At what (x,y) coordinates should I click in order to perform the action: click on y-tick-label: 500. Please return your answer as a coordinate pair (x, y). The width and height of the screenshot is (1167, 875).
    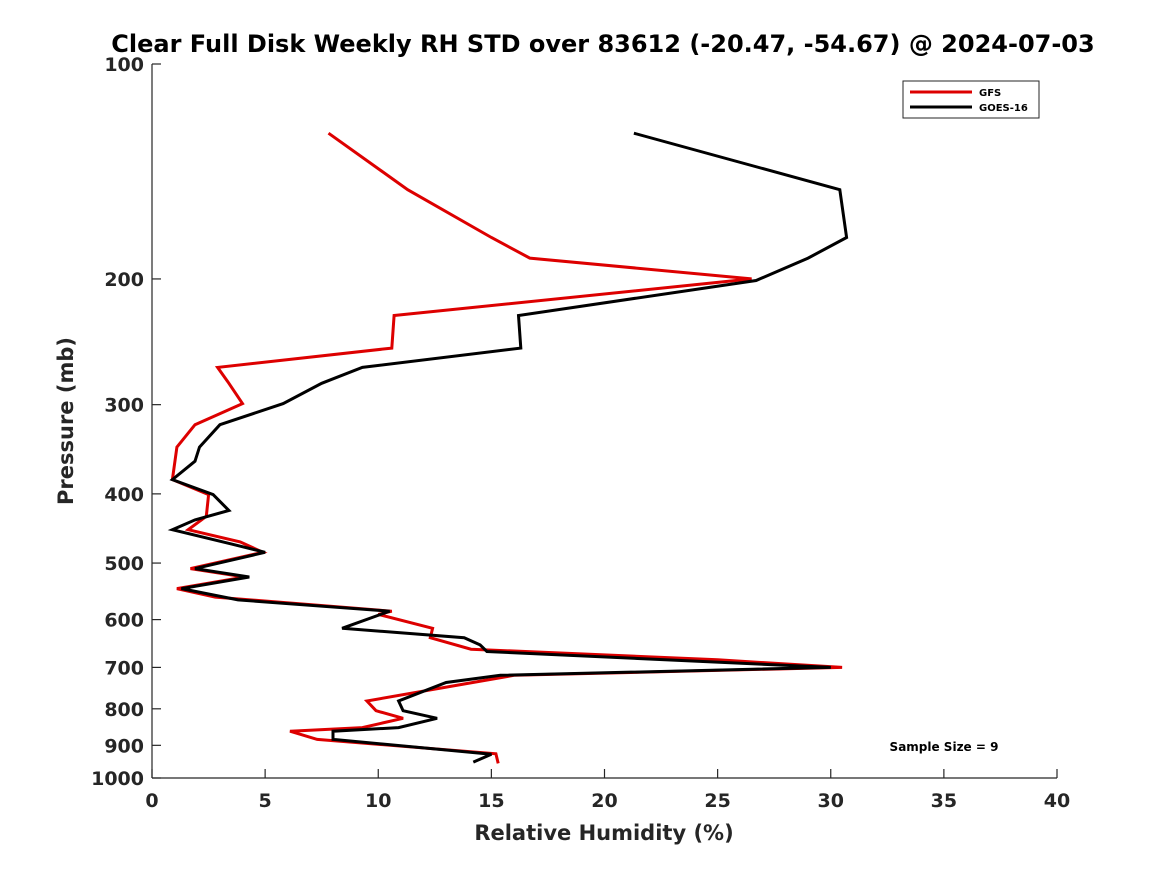
    Looking at the image, I should click on (124, 564).